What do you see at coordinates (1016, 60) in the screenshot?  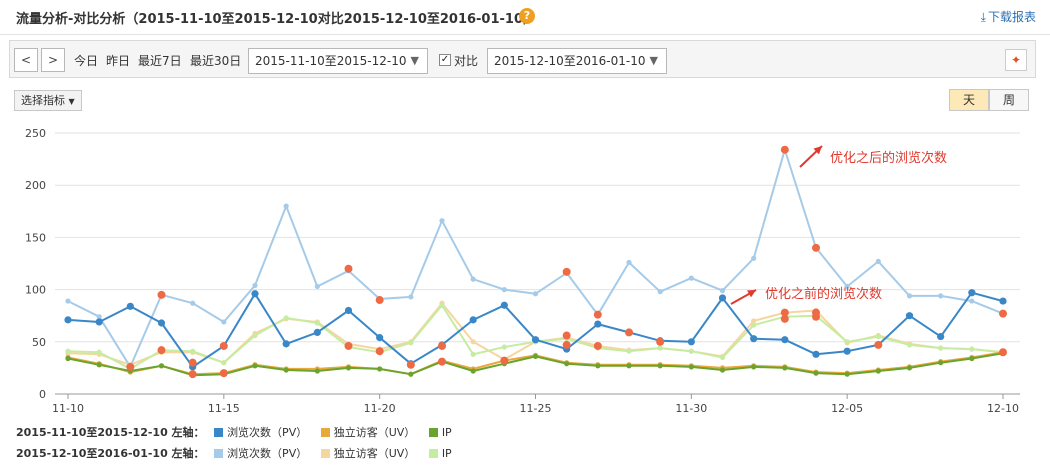 I see `pin-icon: ✦` at bounding box center [1016, 60].